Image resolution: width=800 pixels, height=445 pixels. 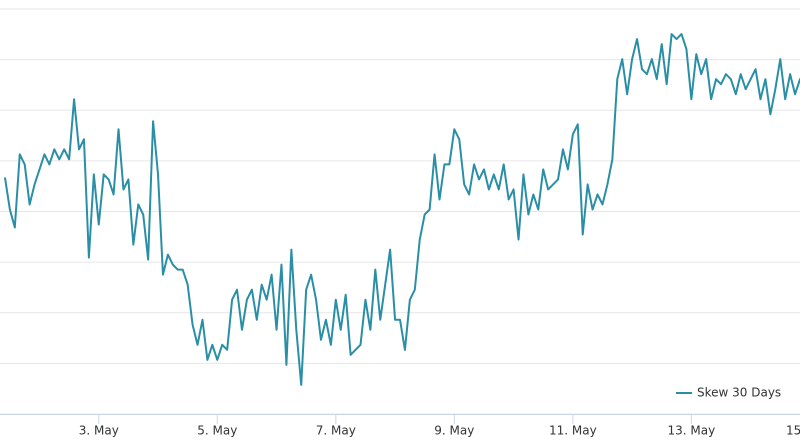 I want to click on legend: Skew 30 Days, so click(x=728, y=393).